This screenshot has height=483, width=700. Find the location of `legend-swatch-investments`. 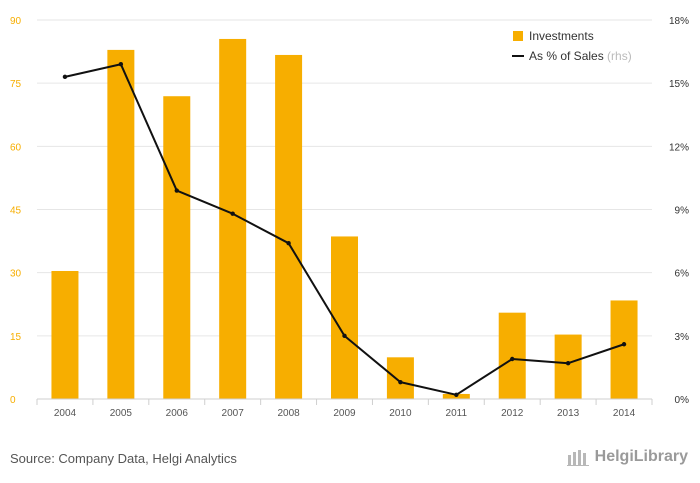

legend-swatch-investments is located at coordinates (518, 36).